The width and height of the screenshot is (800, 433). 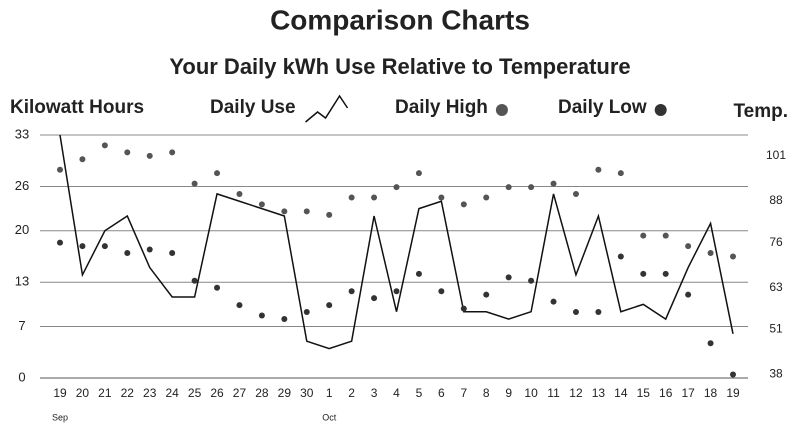 What do you see at coordinates (285, 393) in the screenshot?
I see `x-tick-label: 29` at bounding box center [285, 393].